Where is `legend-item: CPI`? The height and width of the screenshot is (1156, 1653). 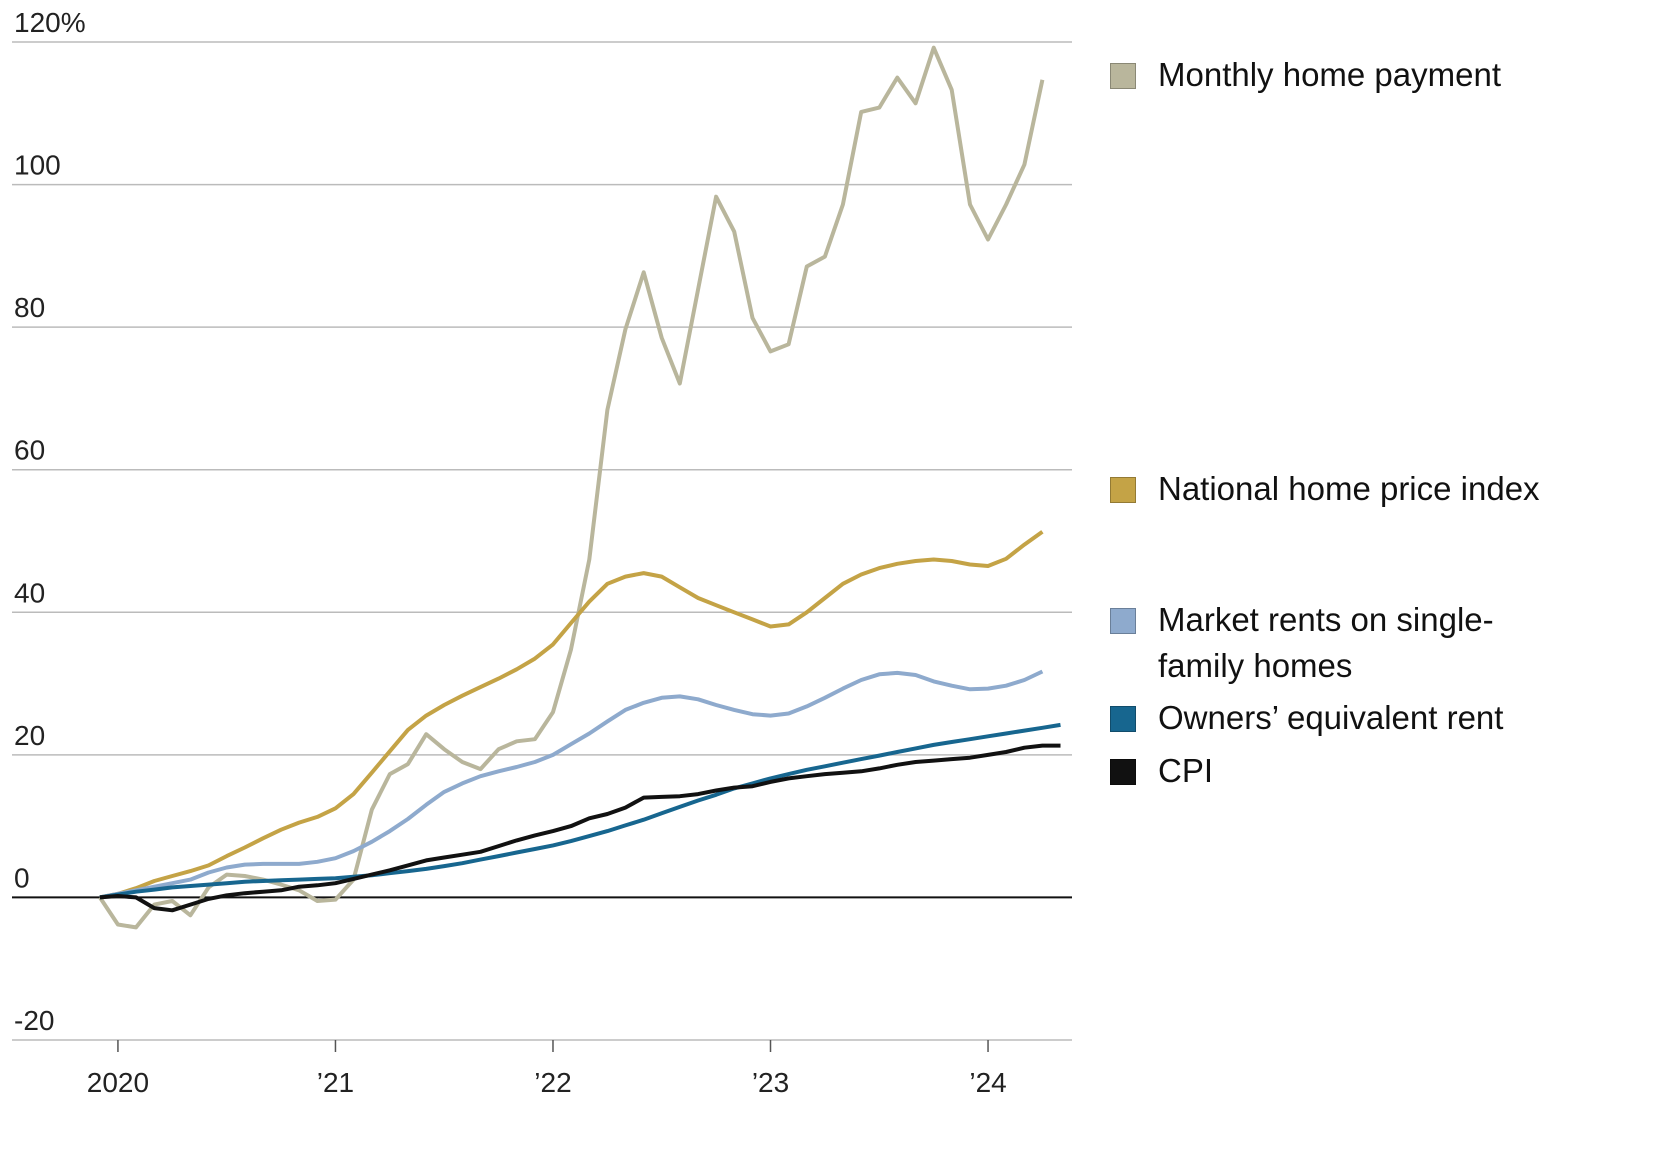
legend-item: CPI is located at coordinates (1340, 771).